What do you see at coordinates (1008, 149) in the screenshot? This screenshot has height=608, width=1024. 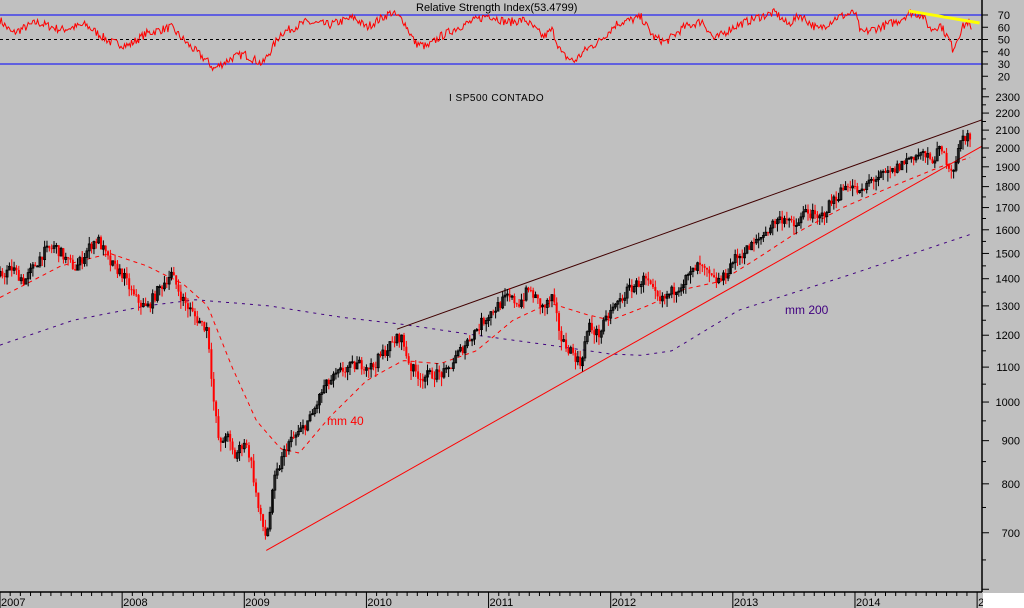 I see `price-tick-label: 2000` at bounding box center [1008, 149].